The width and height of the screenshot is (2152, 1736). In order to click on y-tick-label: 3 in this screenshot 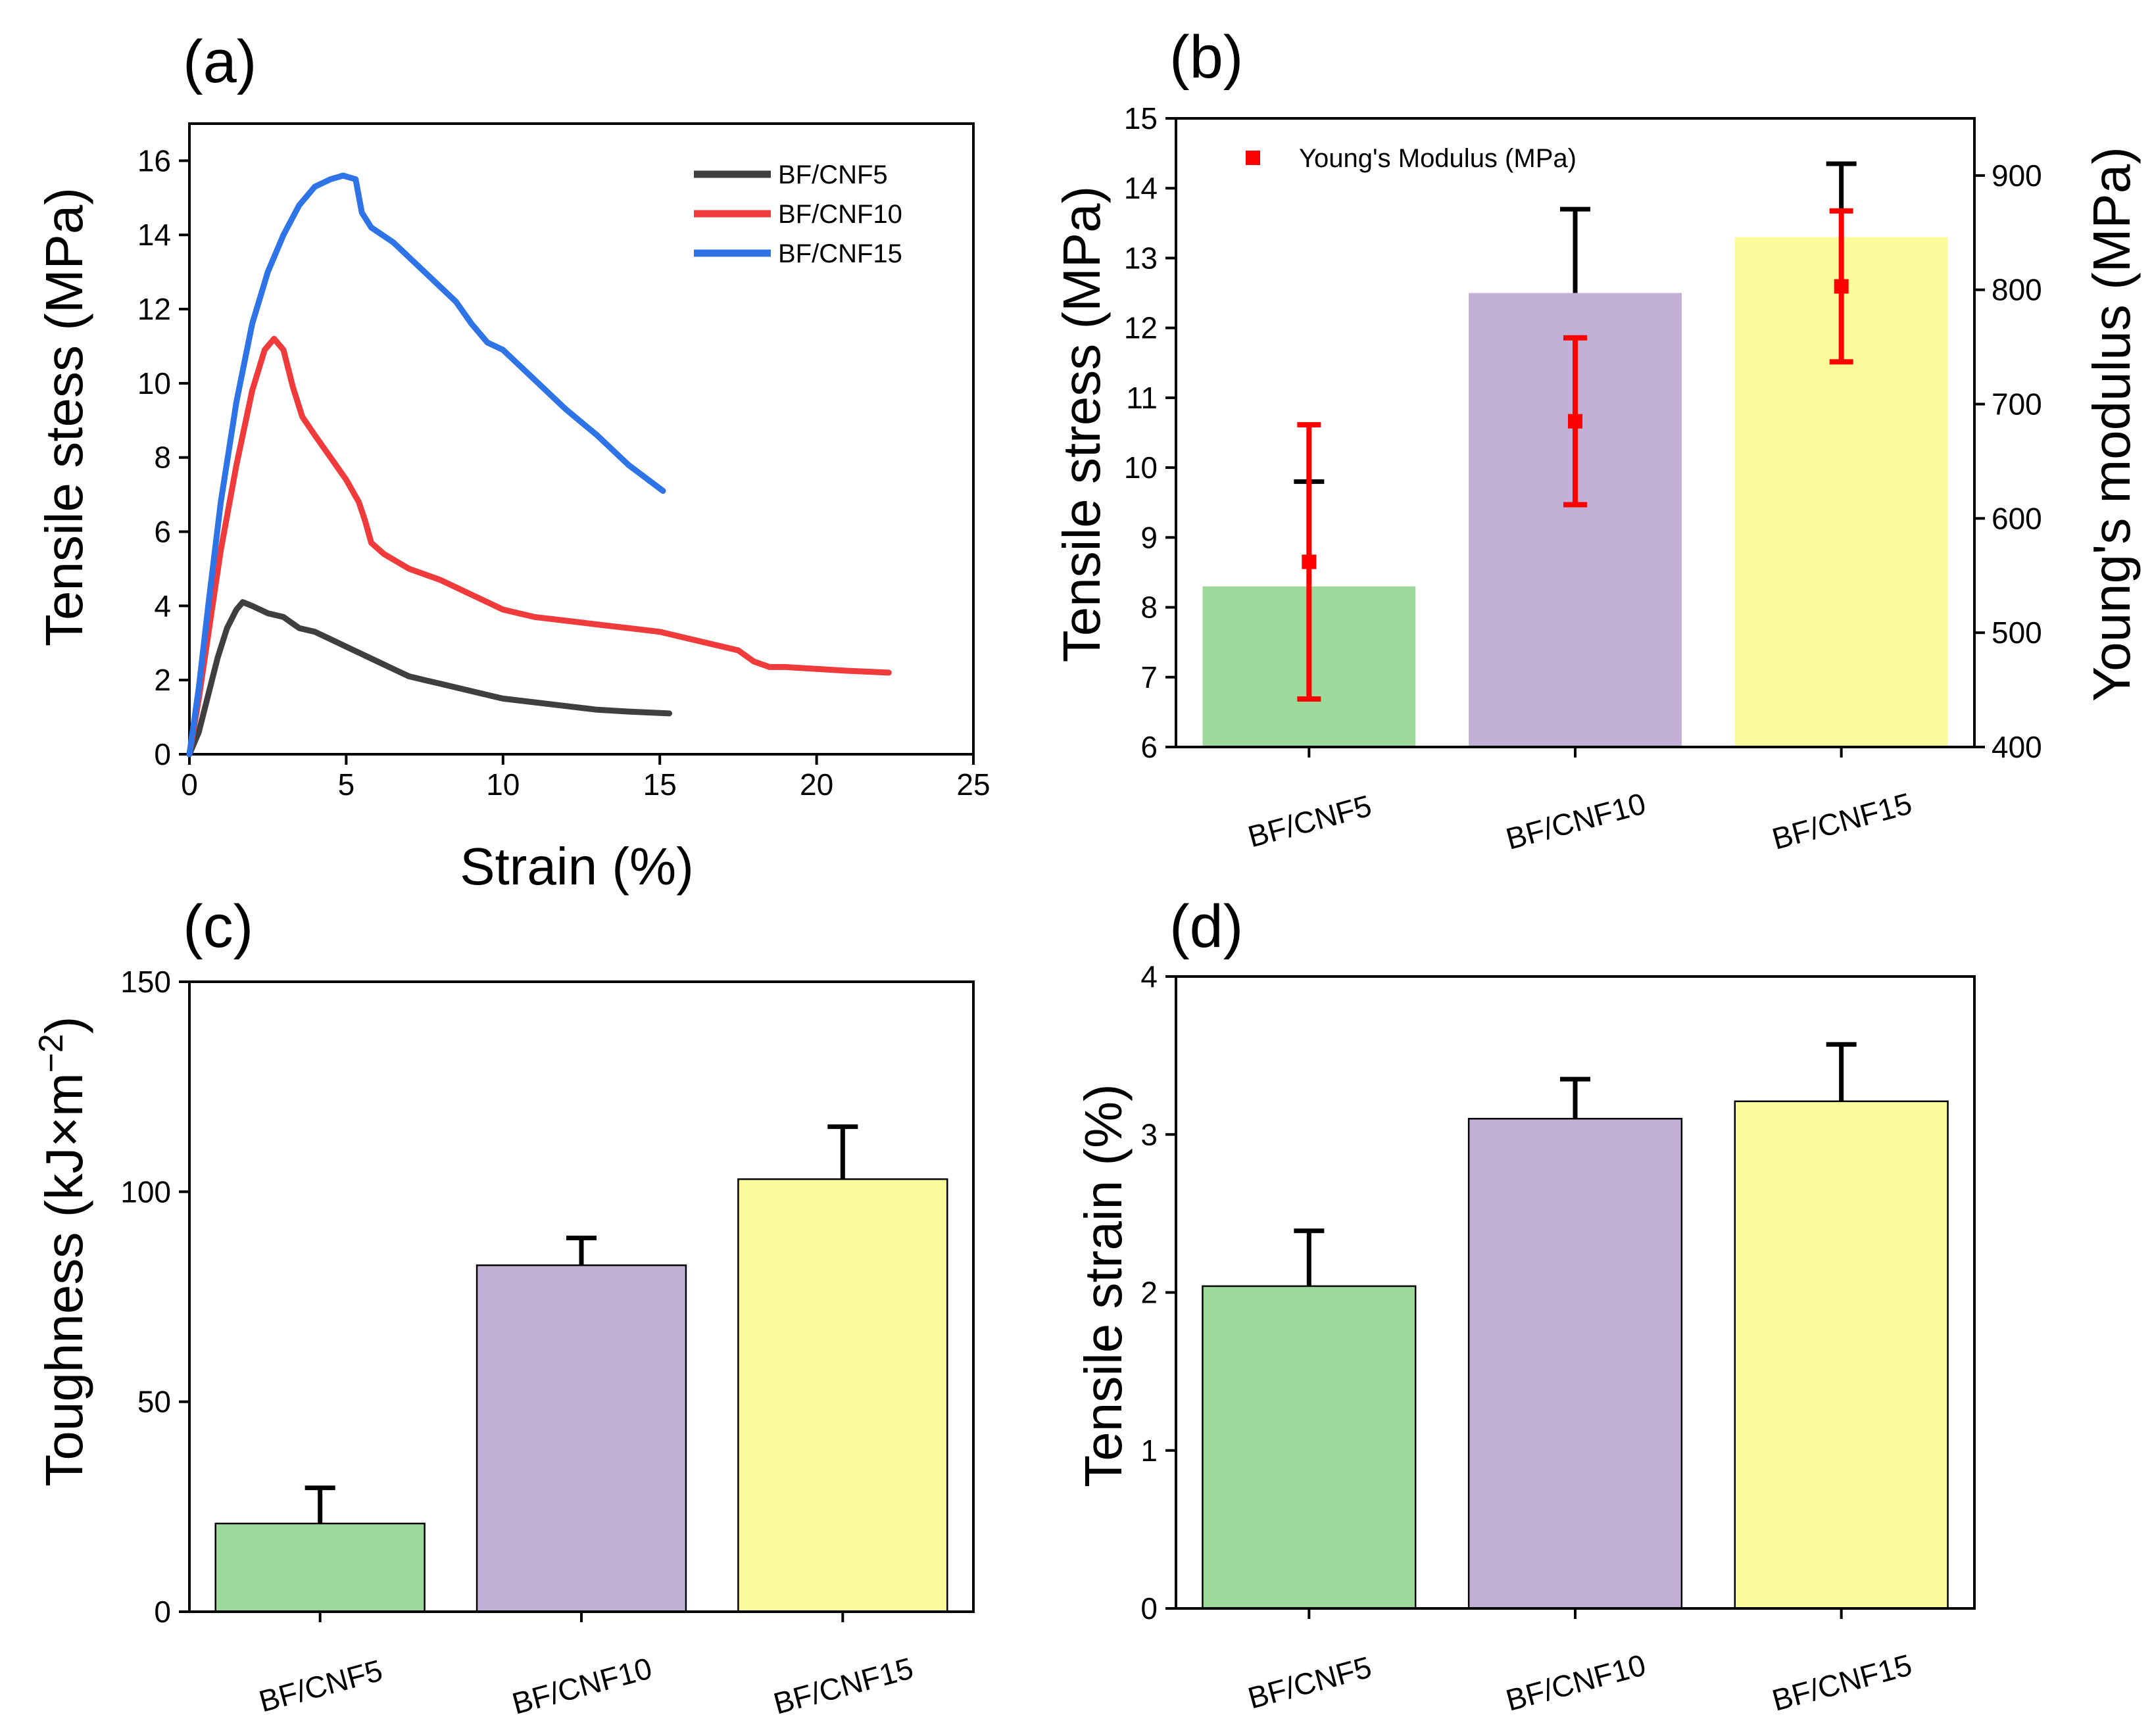, I will do `click(1149, 1134)`.